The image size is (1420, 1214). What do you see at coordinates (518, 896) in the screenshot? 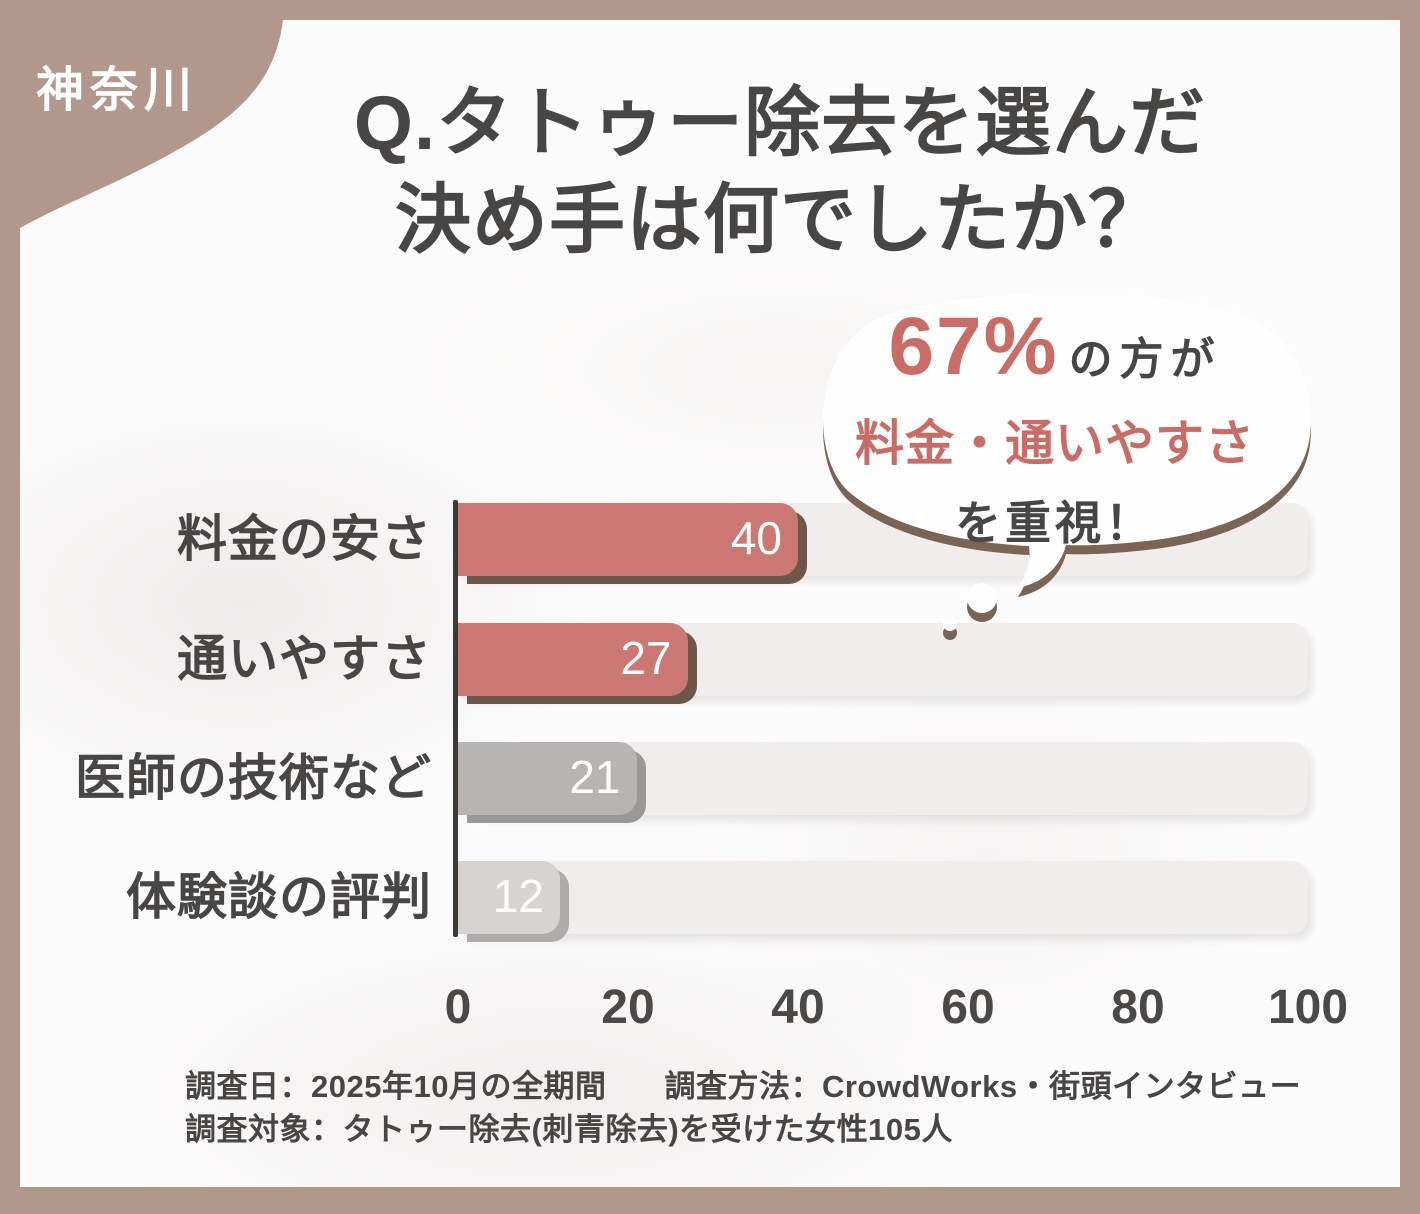
I see `bar-value-label: 12` at bounding box center [518, 896].